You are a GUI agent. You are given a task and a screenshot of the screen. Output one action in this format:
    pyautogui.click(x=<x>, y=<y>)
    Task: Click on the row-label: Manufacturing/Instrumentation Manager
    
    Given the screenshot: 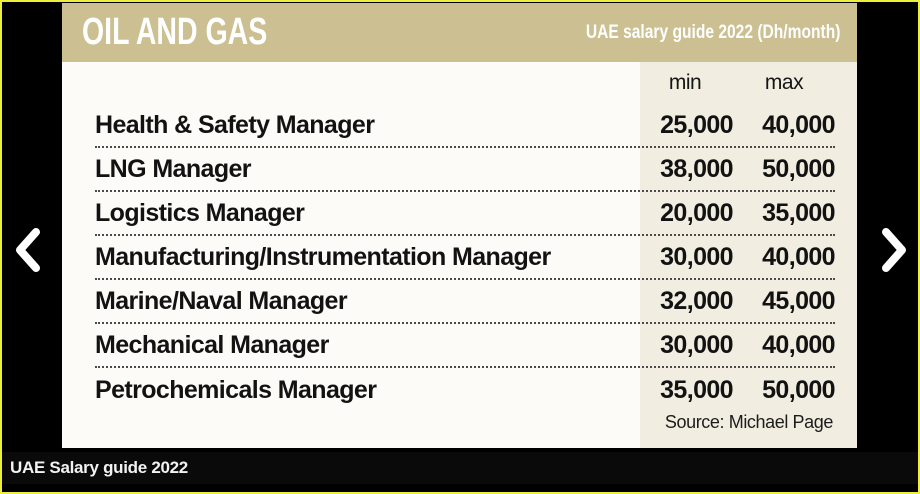 What is the action you would take?
    pyautogui.click(x=323, y=256)
    